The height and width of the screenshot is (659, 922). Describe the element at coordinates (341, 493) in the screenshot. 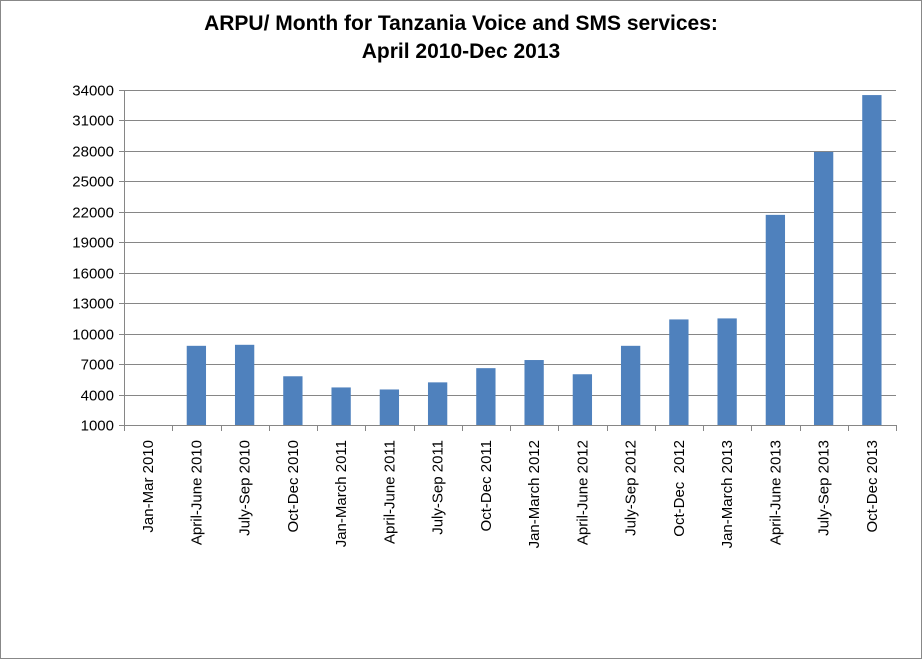

I see `x-tick-label: Jan-March 2011` at that location.